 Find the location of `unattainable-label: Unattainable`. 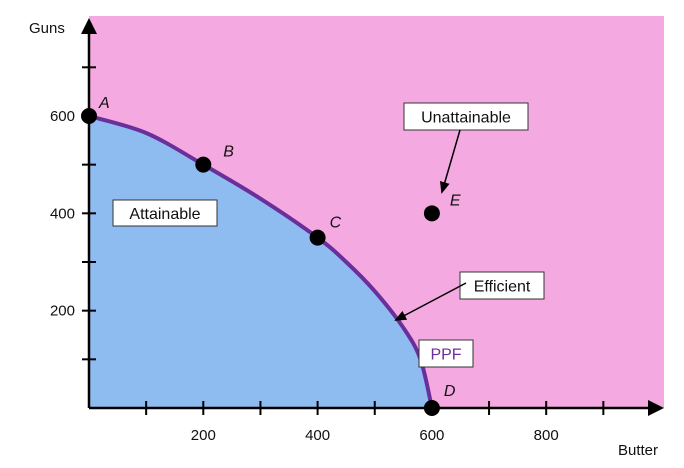

unattainable-label: Unattainable is located at coordinates (466, 118).